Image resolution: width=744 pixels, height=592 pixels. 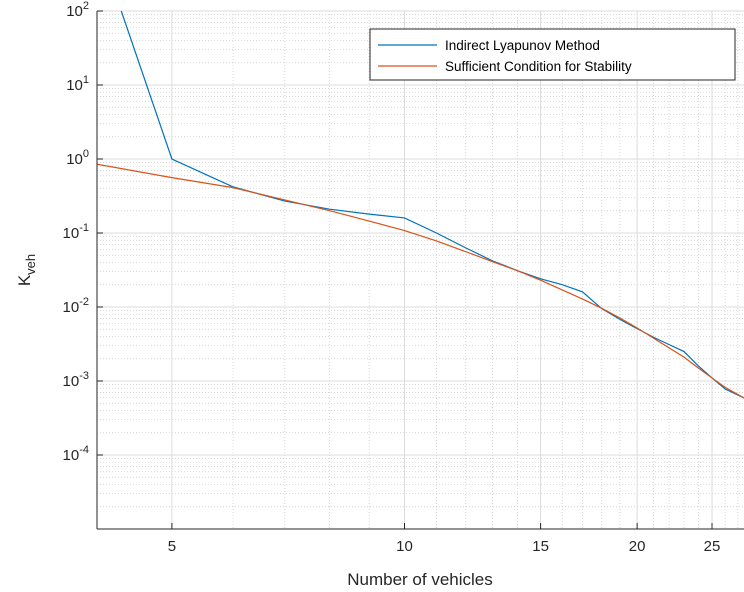 I want to click on x-axis-label: Number of vehicles, so click(x=420, y=579).